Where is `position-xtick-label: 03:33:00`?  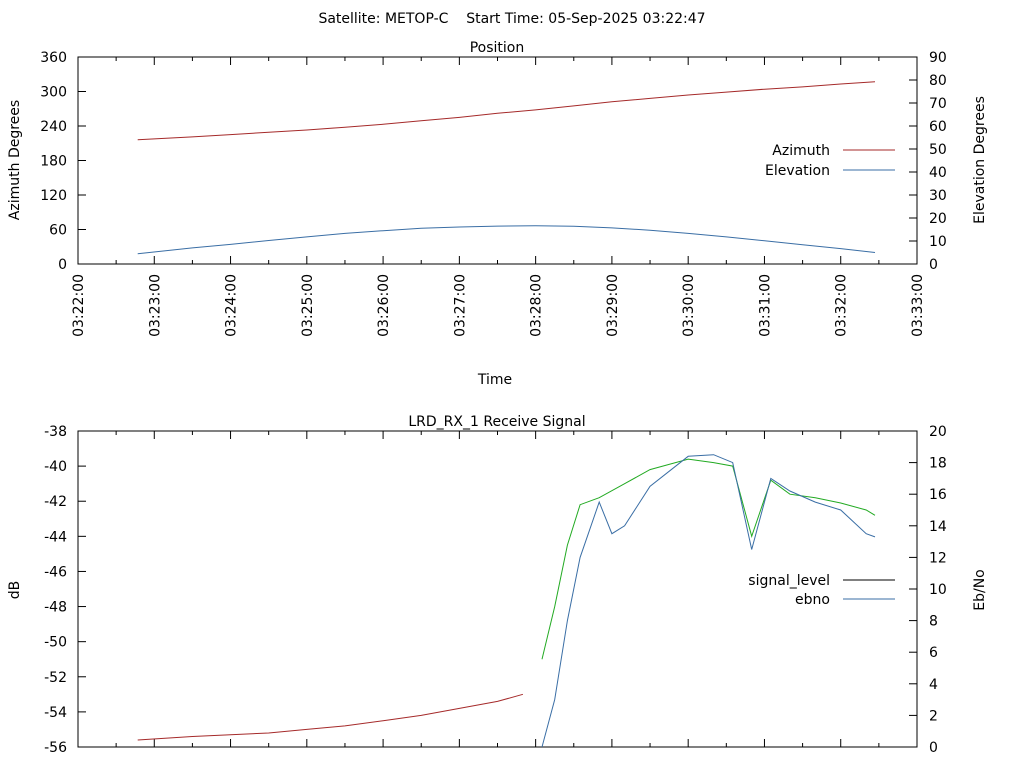
position-xtick-label: 03:33:00 is located at coordinates (918, 305).